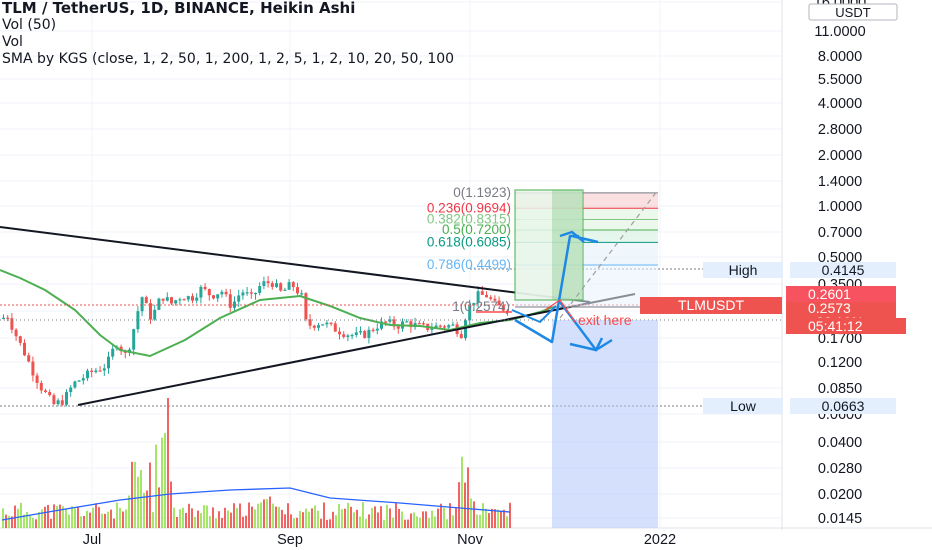  What do you see at coordinates (567, 245) in the screenshot?
I see `position-box-target` at bounding box center [567, 245].